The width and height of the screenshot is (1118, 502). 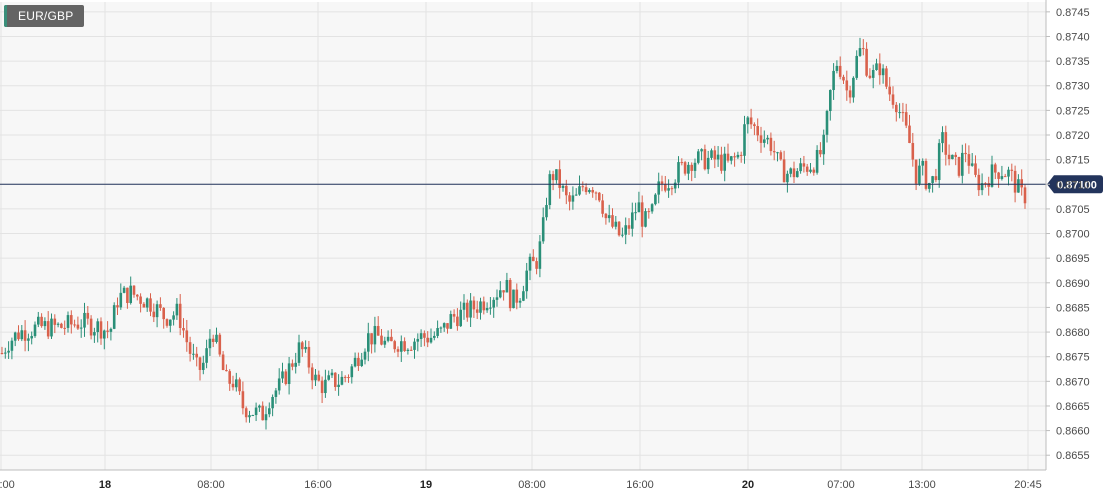 What do you see at coordinates (1073, 432) in the screenshot?
I see `y-tick-label: 0.8660` at bounding box center [1073, 432].